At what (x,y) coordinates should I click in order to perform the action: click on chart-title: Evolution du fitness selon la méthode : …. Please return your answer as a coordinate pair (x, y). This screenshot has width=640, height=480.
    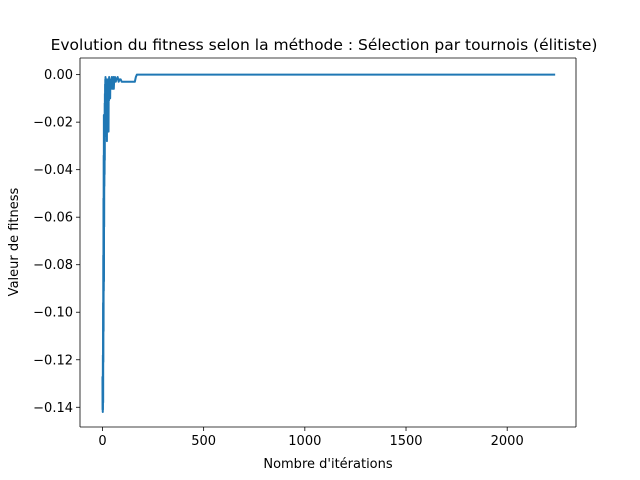
    Looking at the image, I should click on (324, 45).